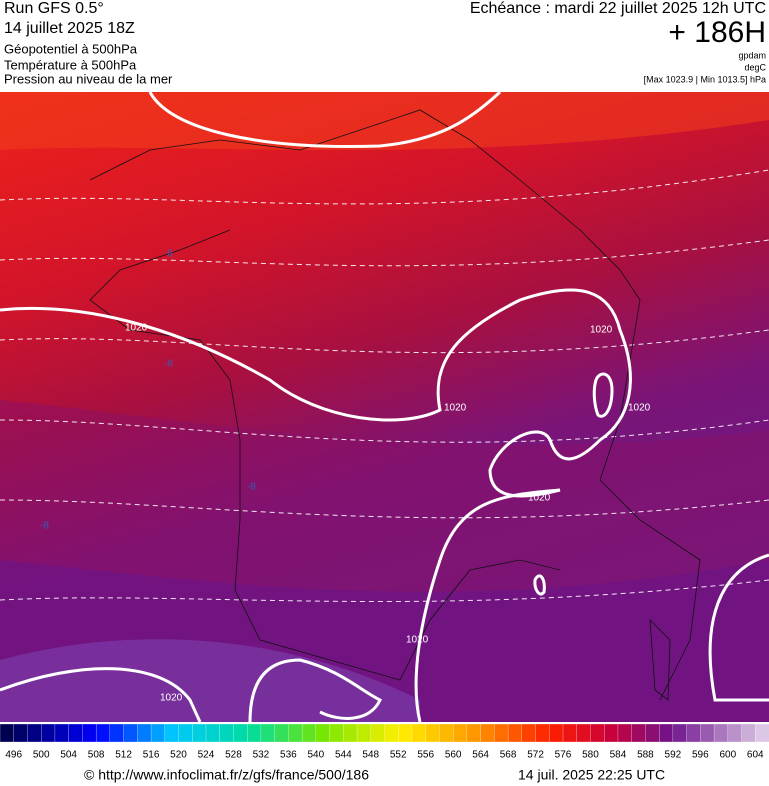 The height and width of the screenshot is (786, 769). I want to click on run-date: 14 juillet 2025 18Z, so click(69, 28).